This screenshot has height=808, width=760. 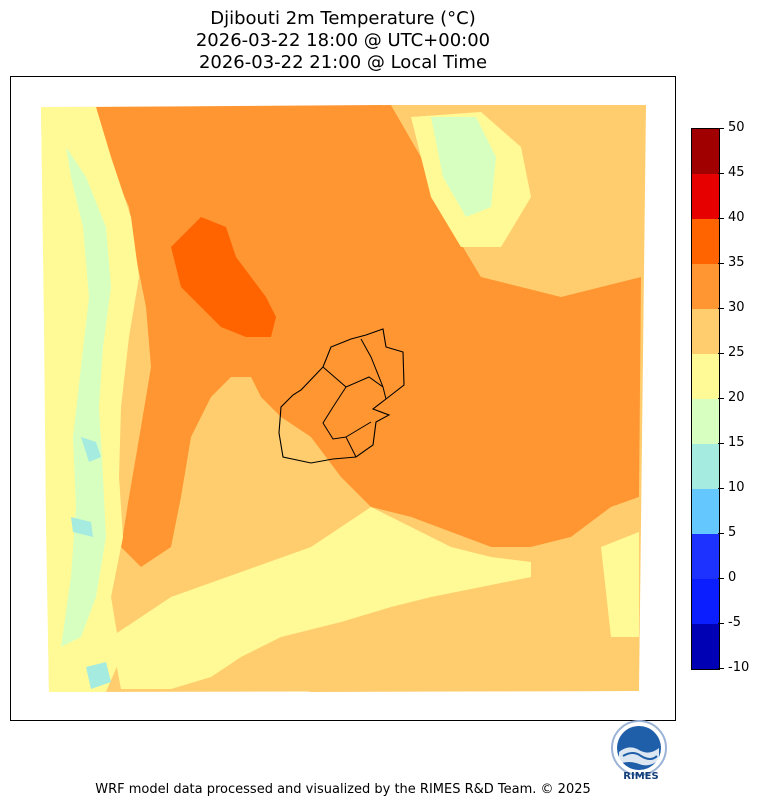 I want to click on colorbar-tick-label: 15, so click(x=736, y=442).